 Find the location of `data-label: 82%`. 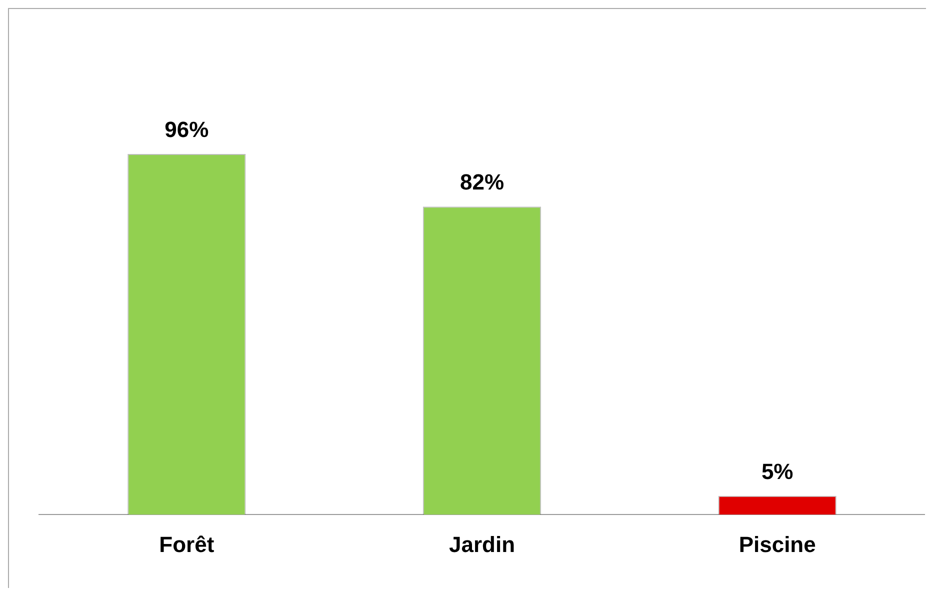

data-label: 82% is located at coordinates (482, 182).